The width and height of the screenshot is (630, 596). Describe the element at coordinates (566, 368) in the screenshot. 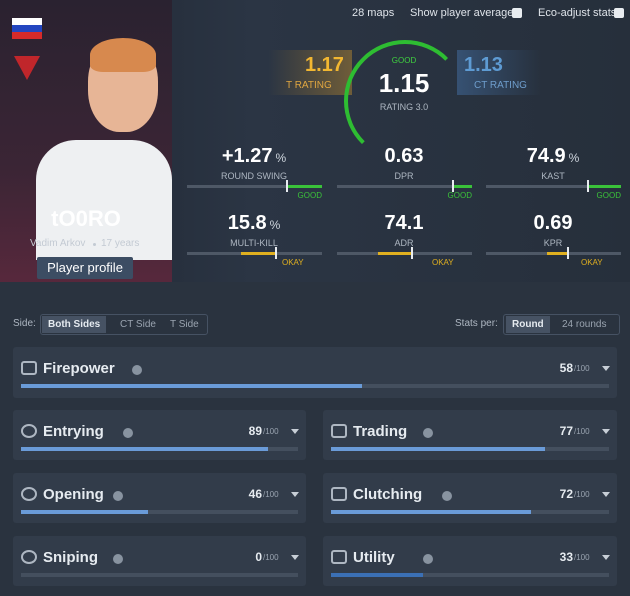

I see `category-score: 58` at that location.